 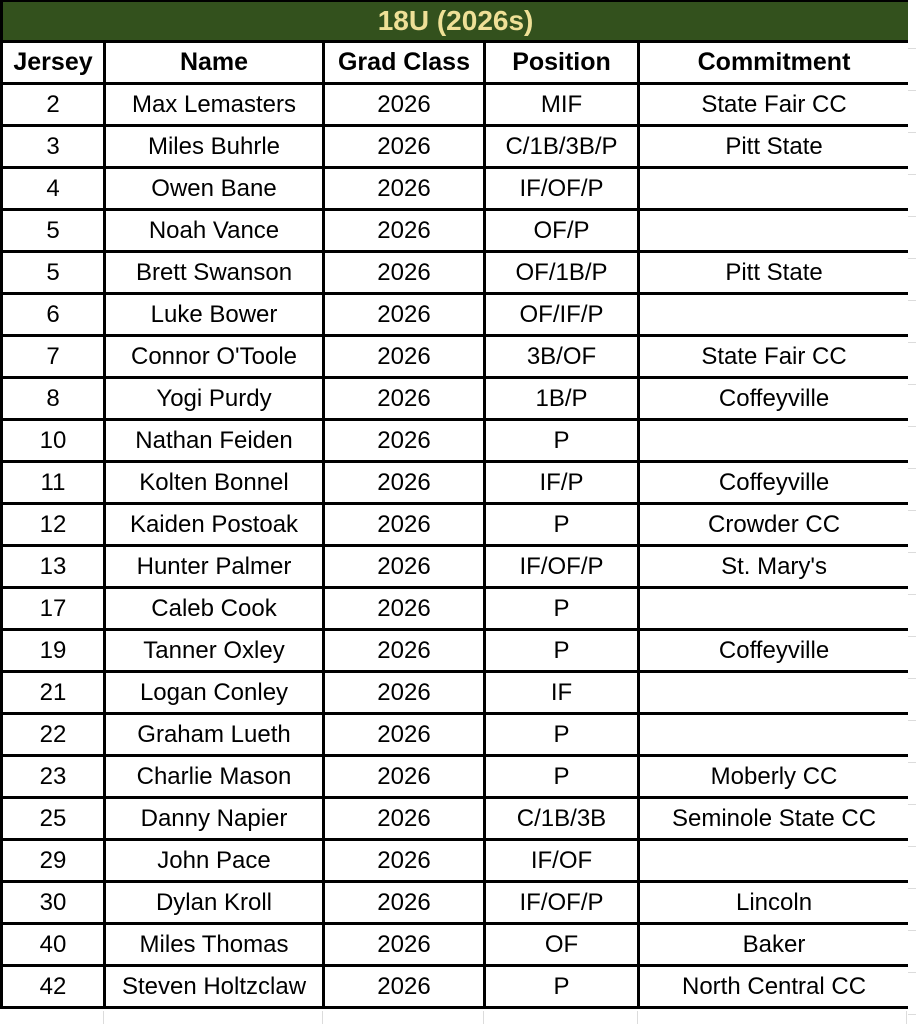 What do you see at coordinates (214, 524) in the screenshot?
I see `cell-name: Kaiden Postoak` at bounding box center [214, 524].